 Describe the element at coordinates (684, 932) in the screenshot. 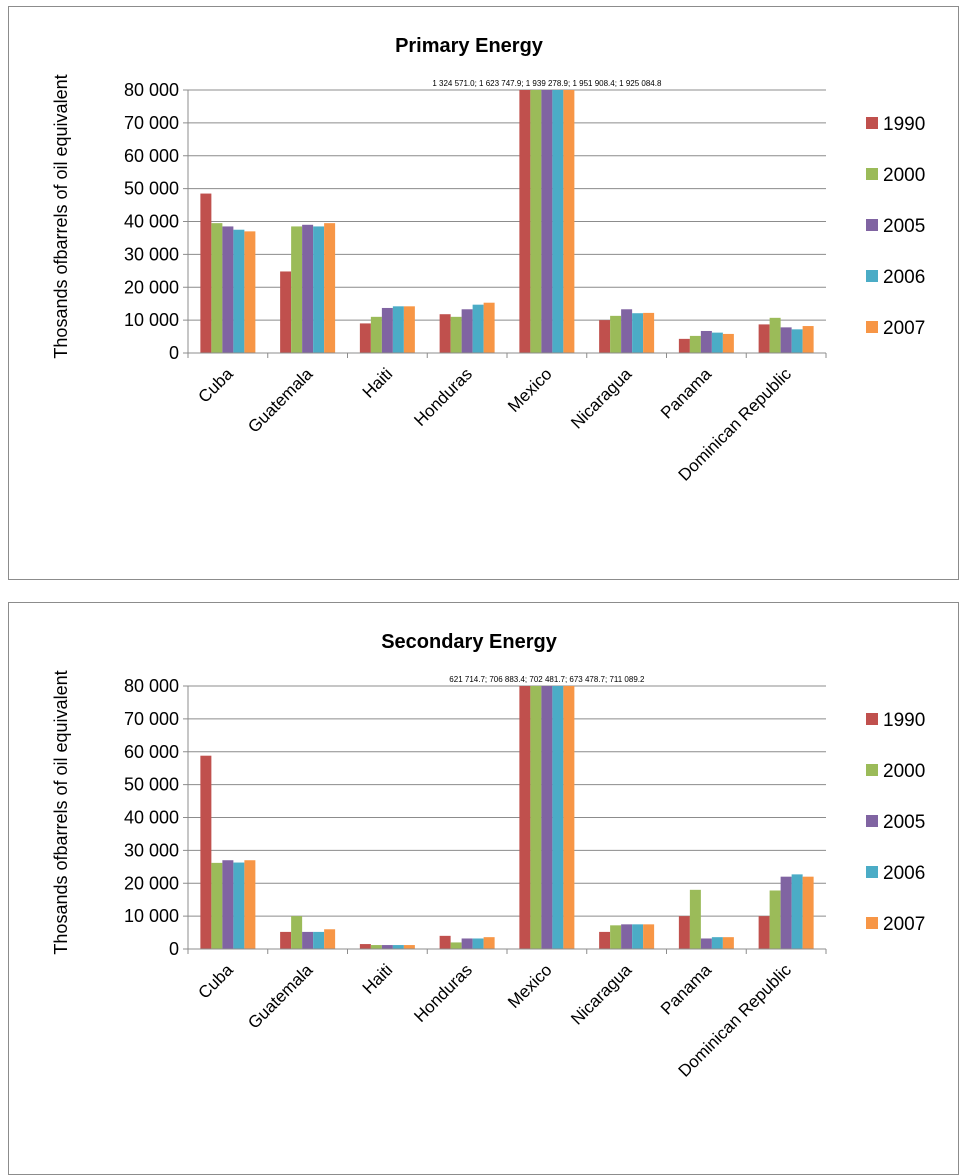

I see `chart2-bar-panama-1990` at that location.